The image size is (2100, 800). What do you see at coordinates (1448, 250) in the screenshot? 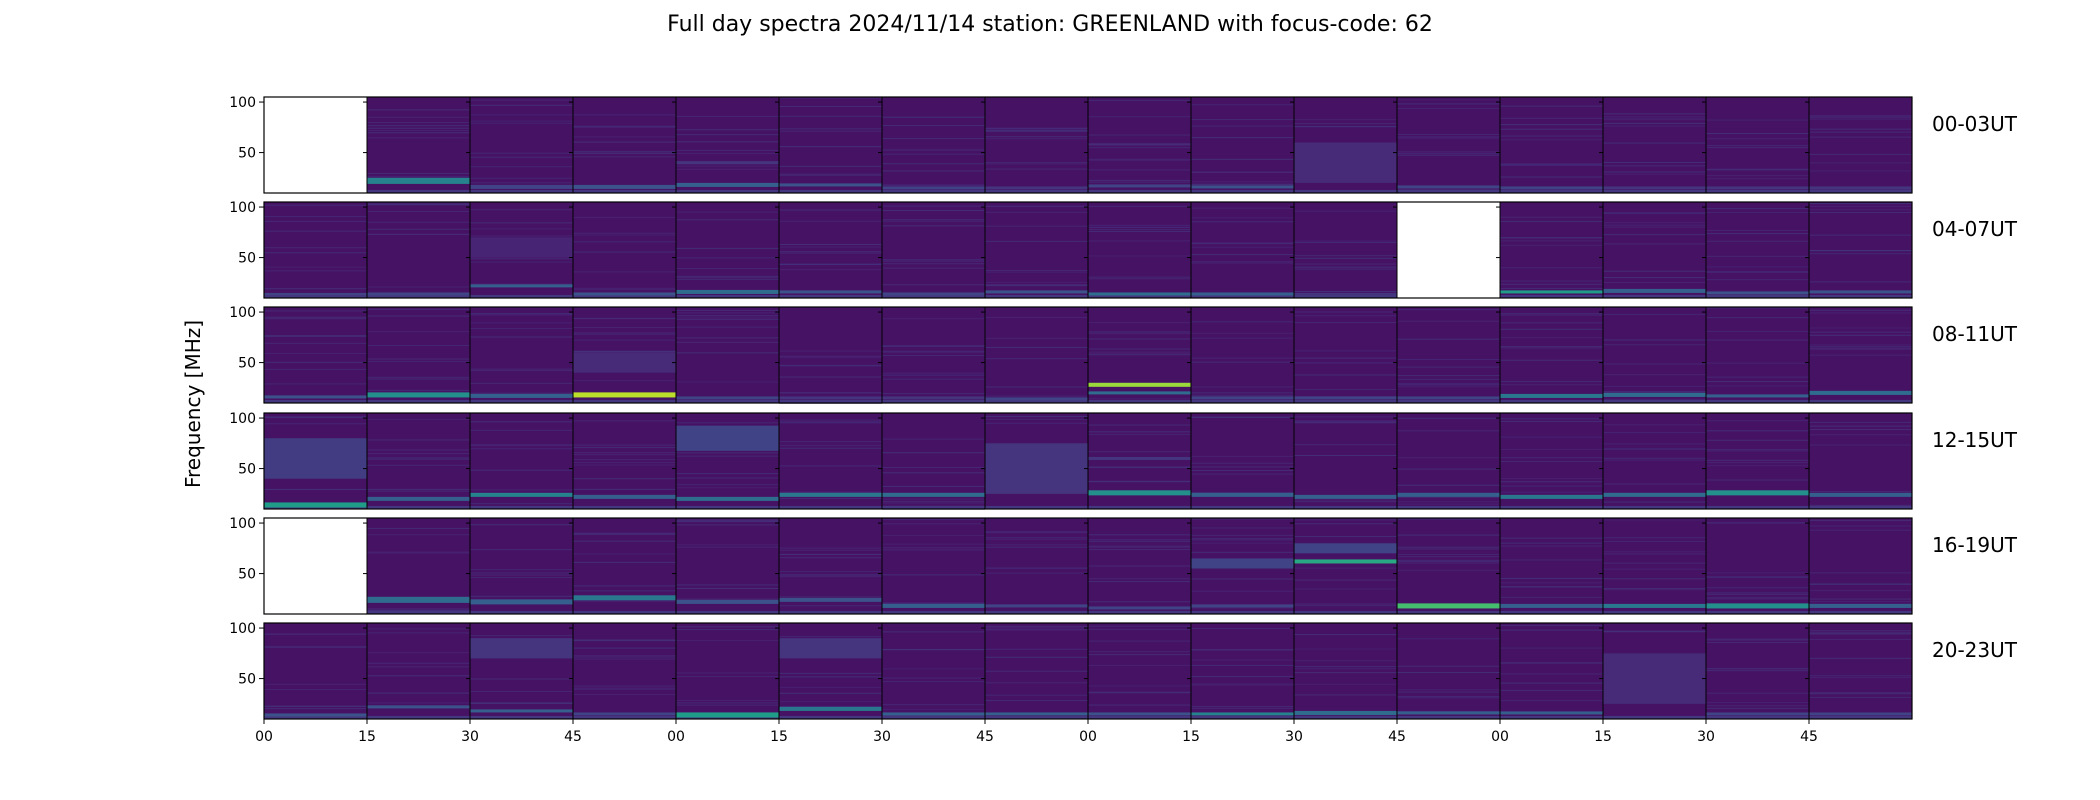
I see `spectrogram-missing-panel` at bounding box center [1448, 250].